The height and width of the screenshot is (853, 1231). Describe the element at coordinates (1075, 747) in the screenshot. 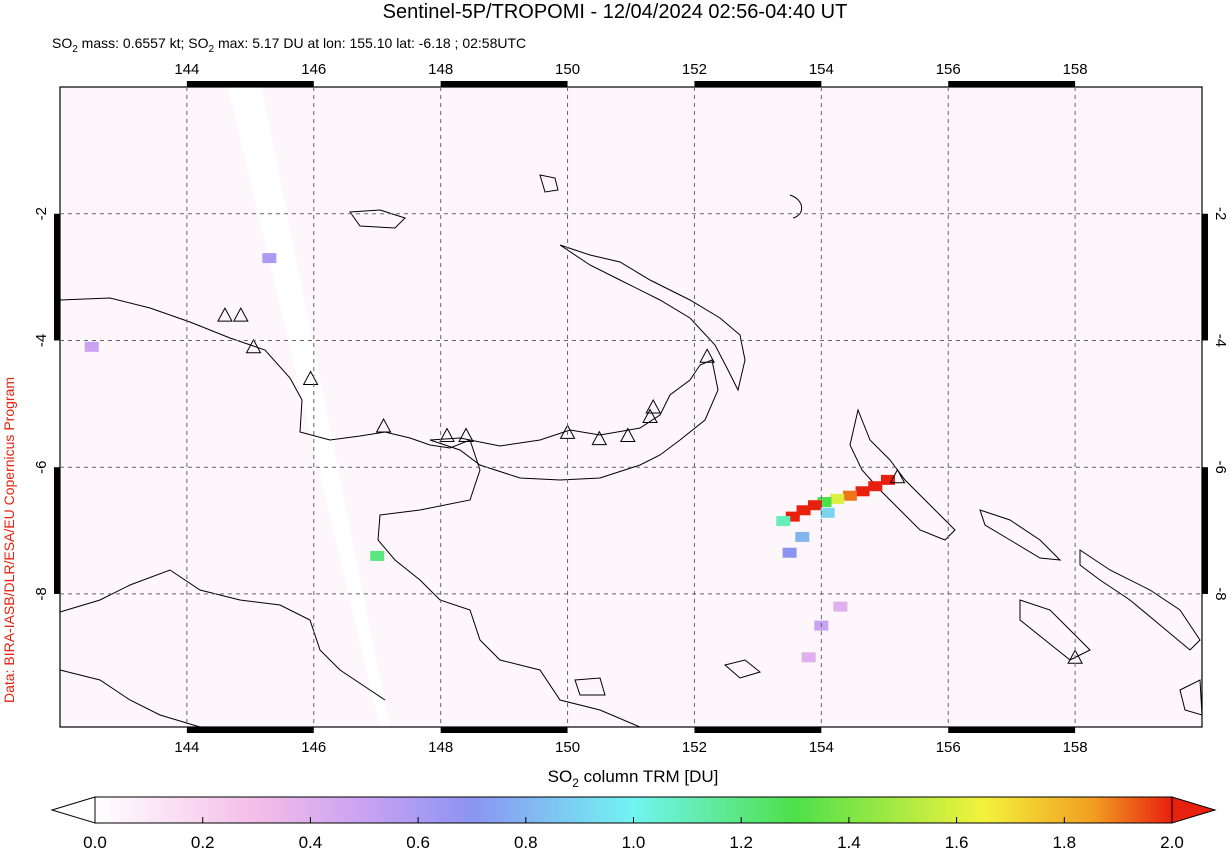

I see `x-tick-label-bottom: 158` at that location.